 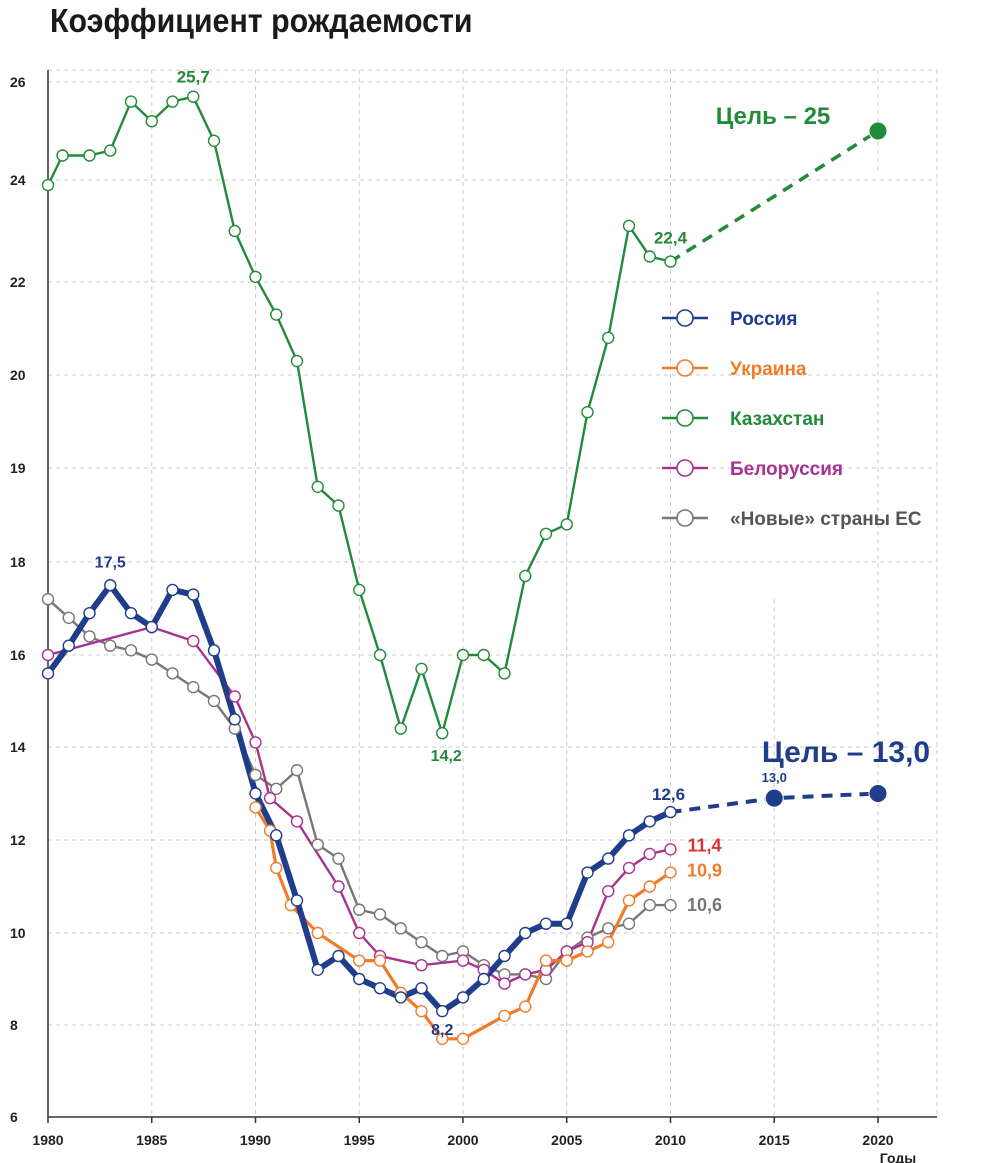 What do you see at coordinates (704, 871) in the screenshot?
I see `data-label: 10,9` at bounding box center [704, 871].